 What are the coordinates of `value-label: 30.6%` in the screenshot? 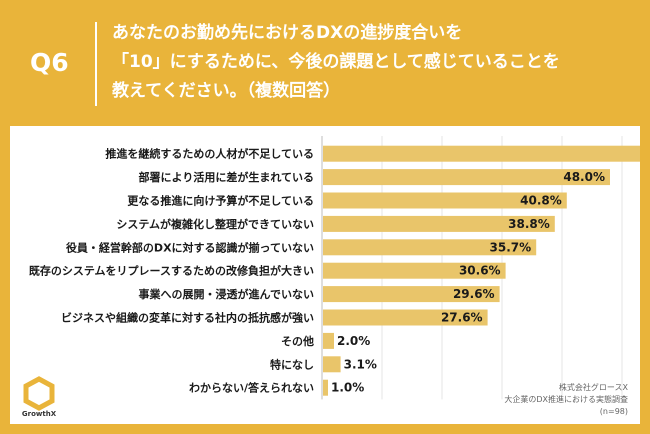 It's located at (480, 271).